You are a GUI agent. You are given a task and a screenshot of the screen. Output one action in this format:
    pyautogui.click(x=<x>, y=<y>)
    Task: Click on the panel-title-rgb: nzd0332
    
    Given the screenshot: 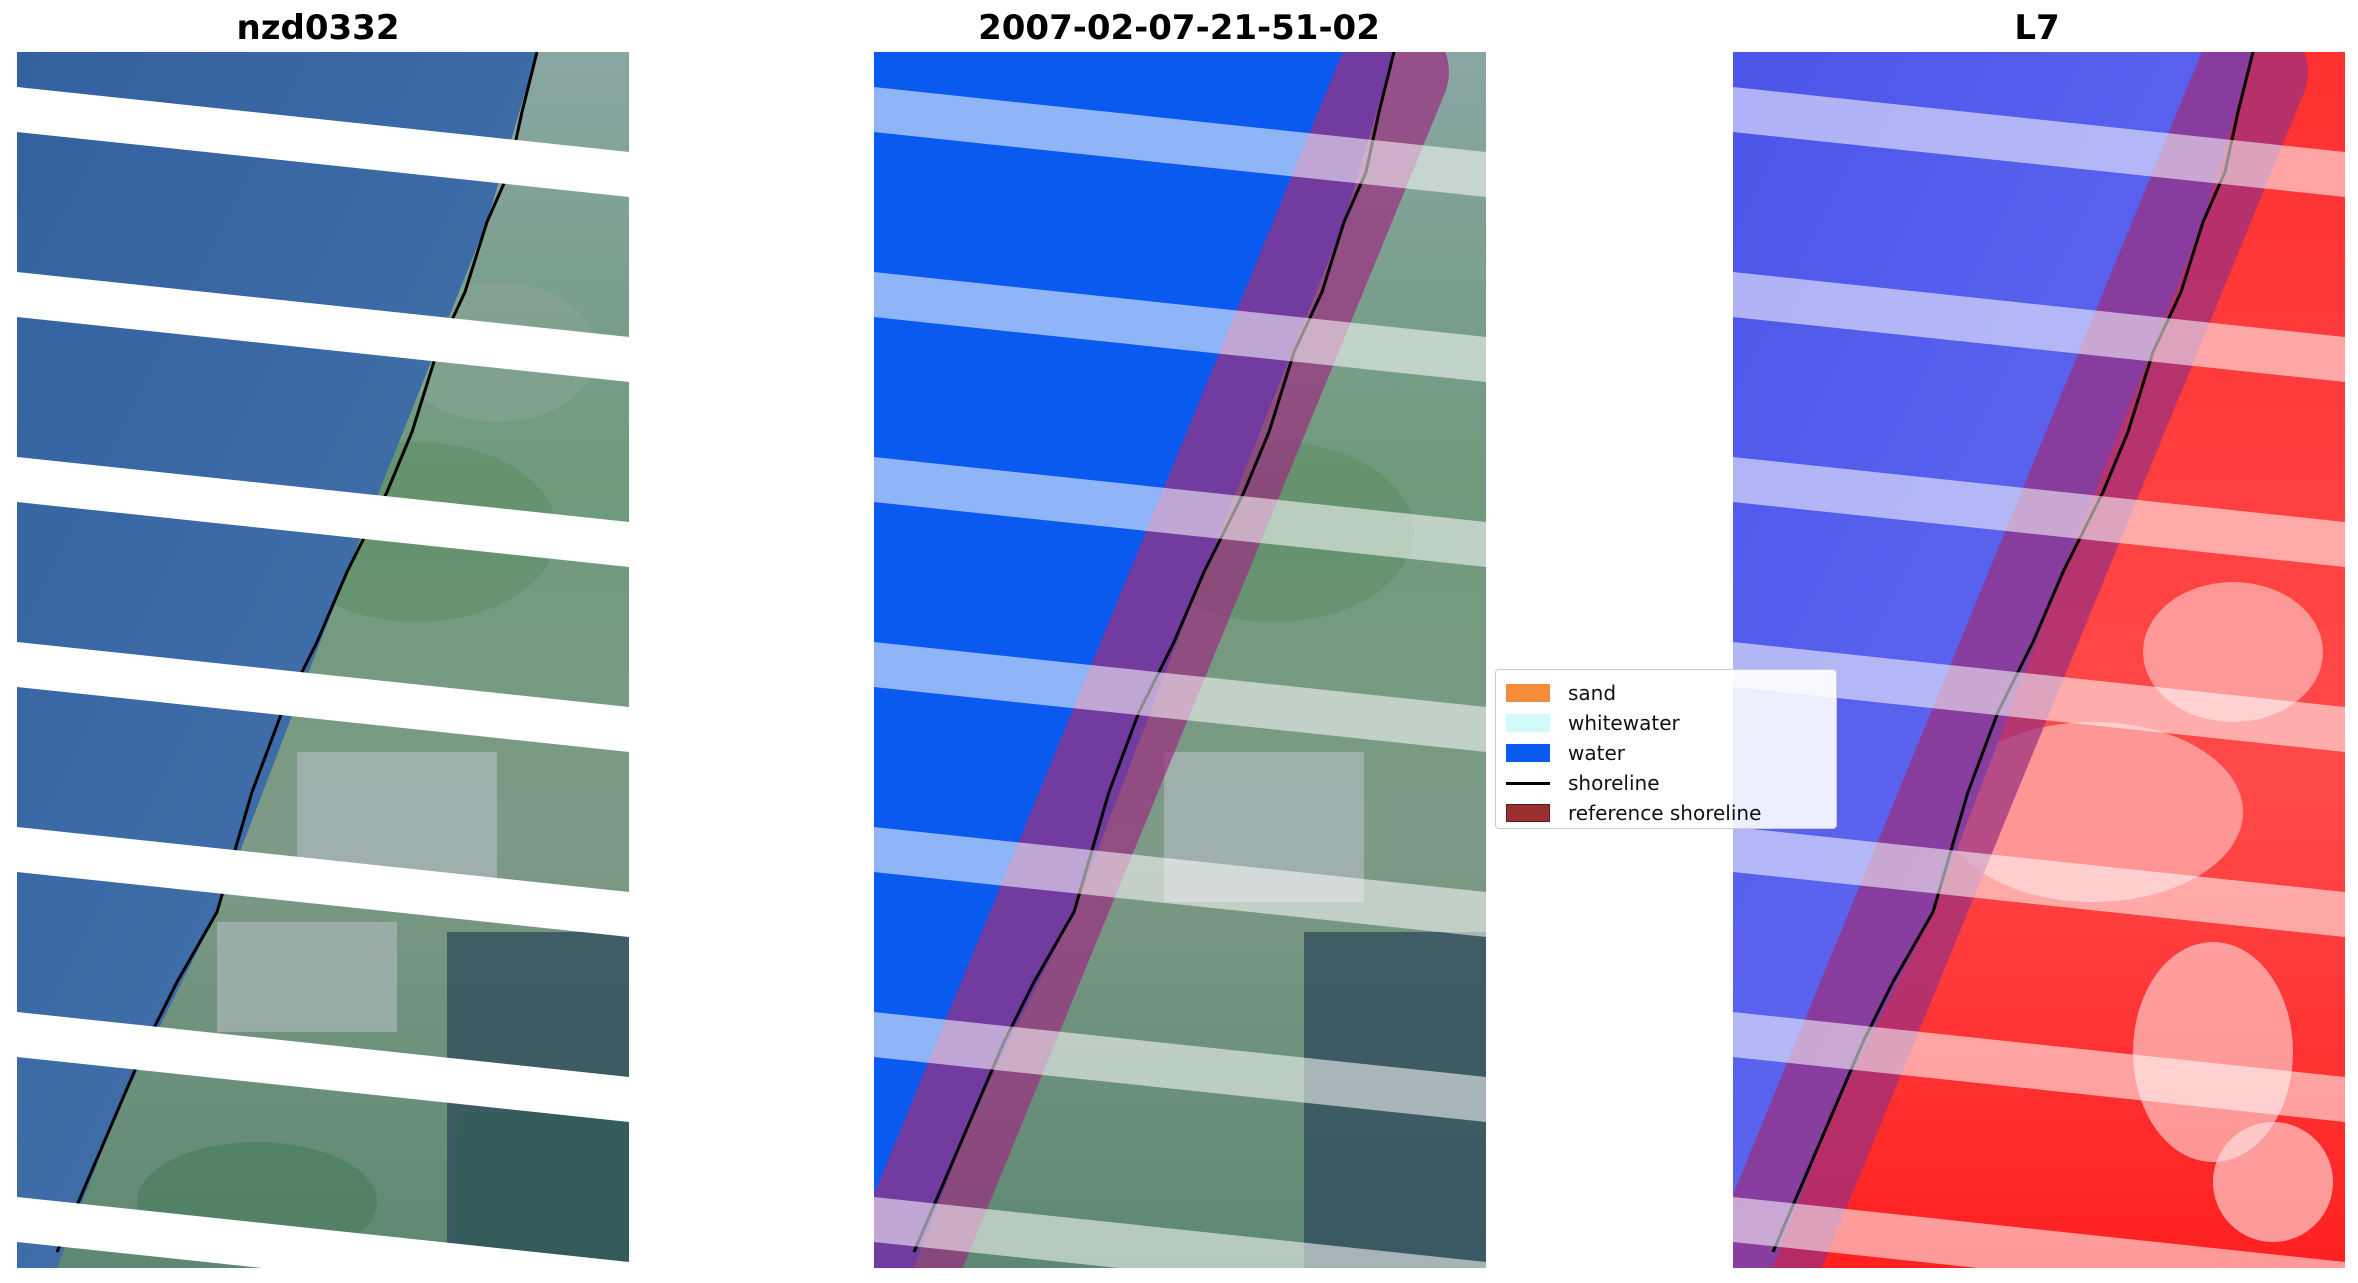 What is the action you would take?
    pyautogui.click(x=318, y=28)
    